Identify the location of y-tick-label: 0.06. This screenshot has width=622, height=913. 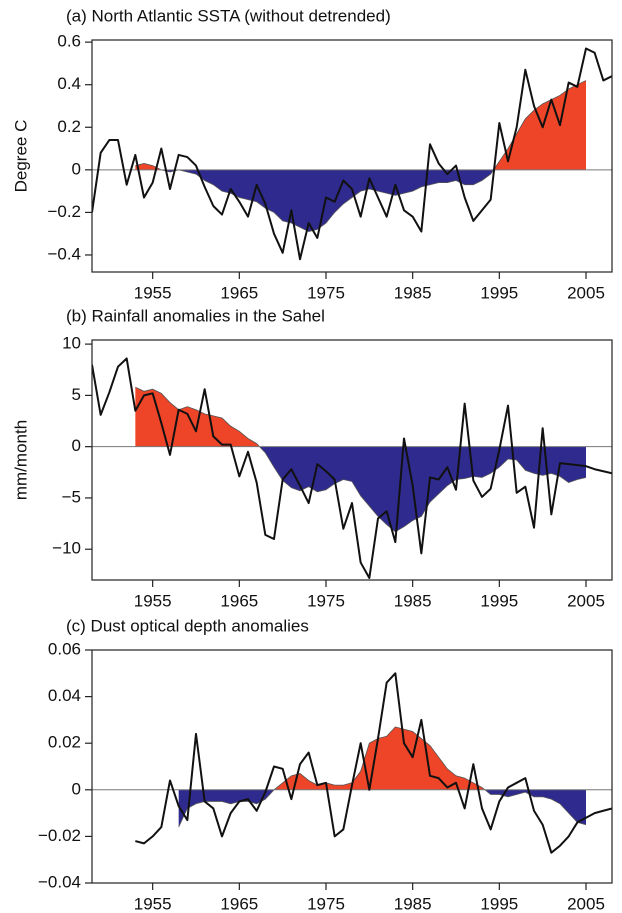
(64, 648).